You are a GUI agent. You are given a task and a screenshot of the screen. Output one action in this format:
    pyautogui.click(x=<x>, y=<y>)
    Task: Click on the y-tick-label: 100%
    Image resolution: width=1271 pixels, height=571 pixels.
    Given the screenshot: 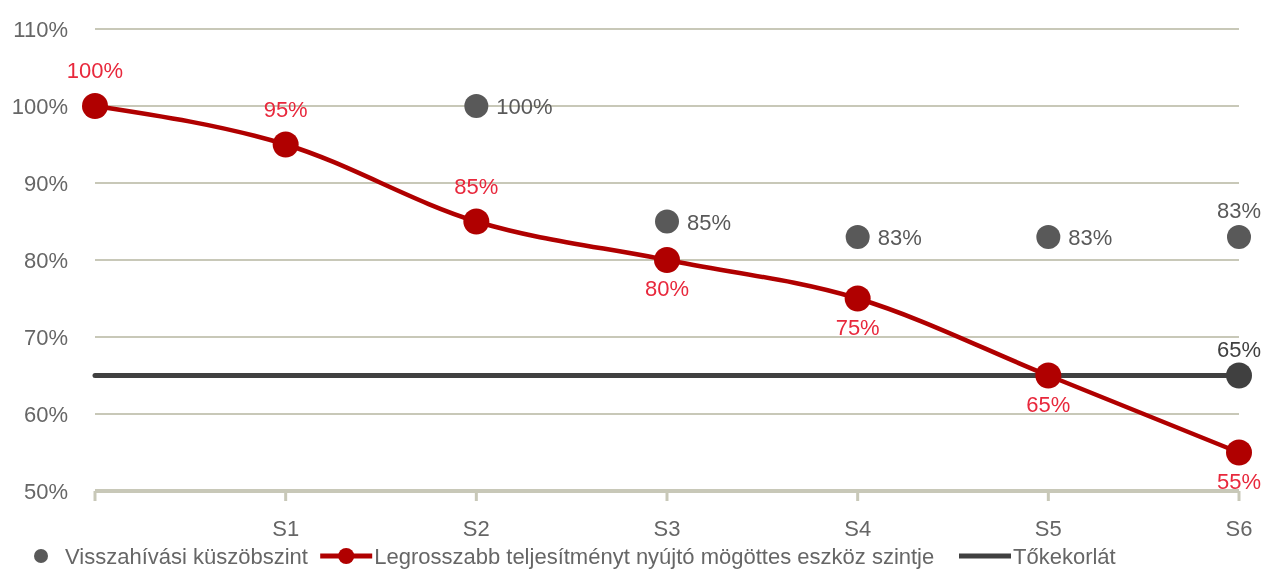 What is the action you would take?
    pyautogui.click(x=39, y=106)
    